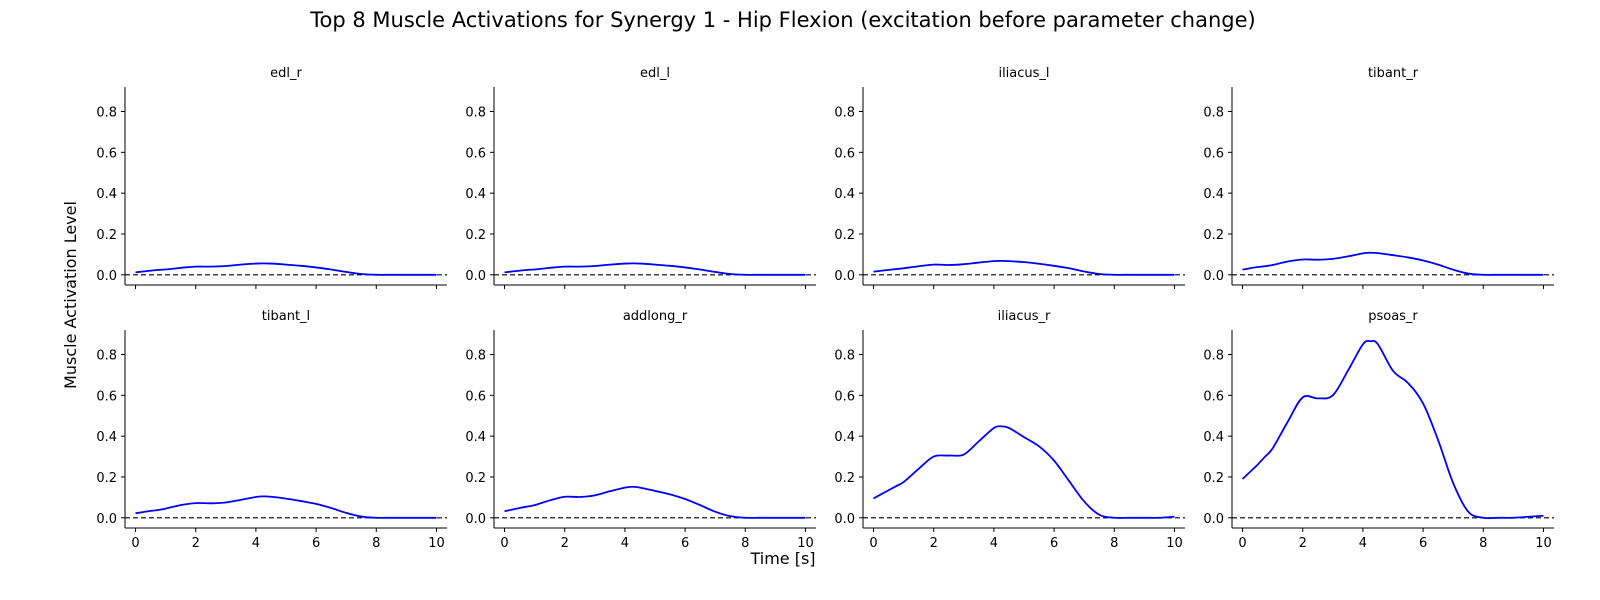 Image resolution: width=1600 pixels, height=600 pixels. I want to click on subplot-iliacus_l: iliacus_l 0.0 0.2 0.4 0.6 0.8, so click(1009, 177).